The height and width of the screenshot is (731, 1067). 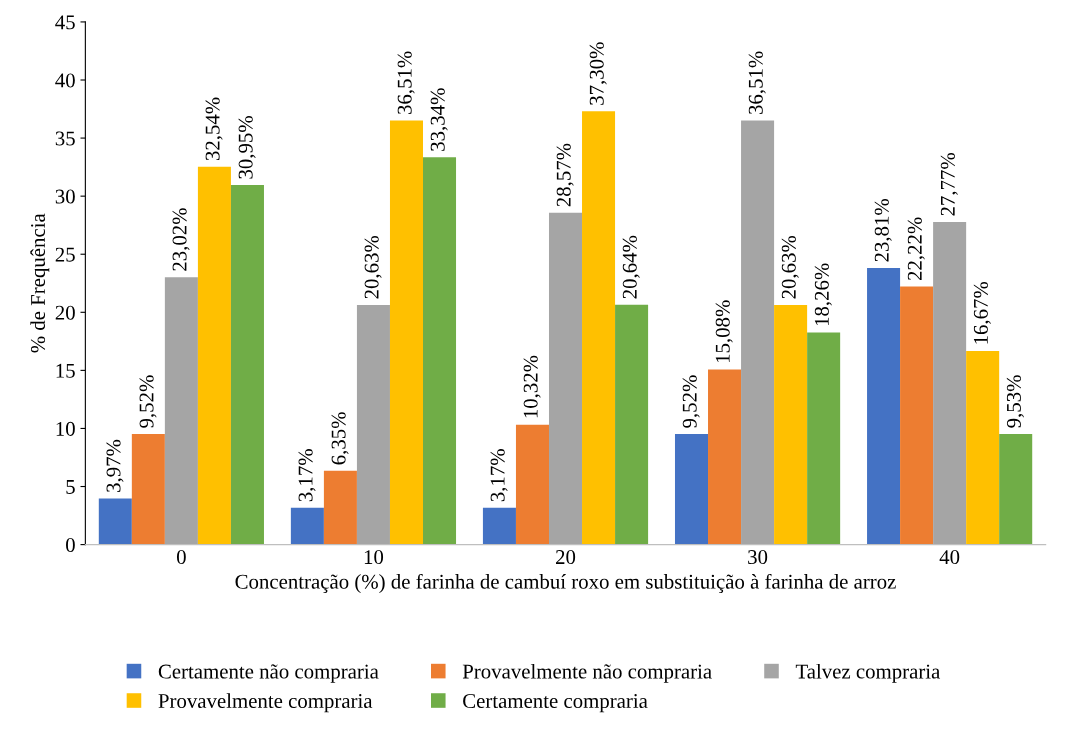 I want to click on data-label: 37,30%, so click(x=598, y=73).